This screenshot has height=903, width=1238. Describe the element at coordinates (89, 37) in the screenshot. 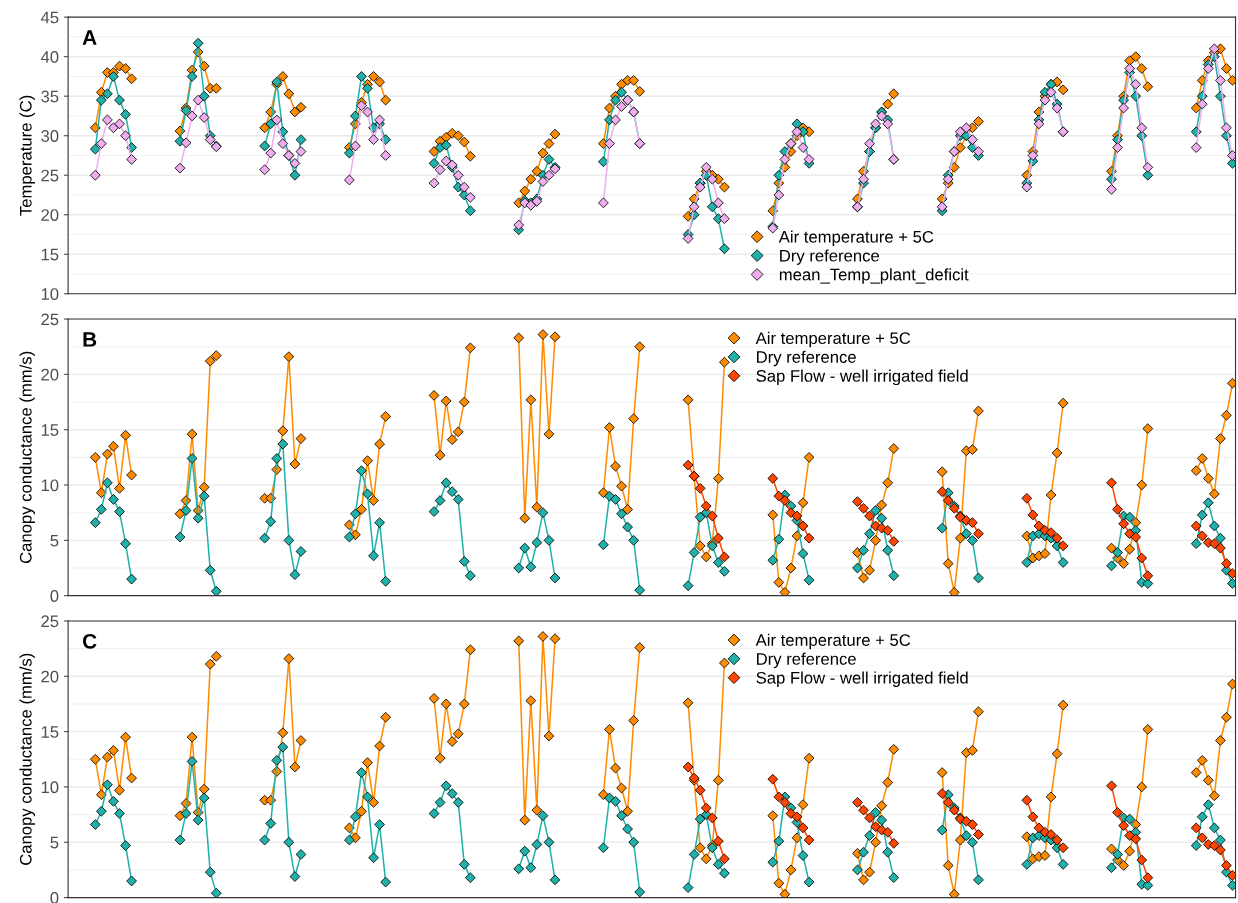

I see `annotation: A` at that location.